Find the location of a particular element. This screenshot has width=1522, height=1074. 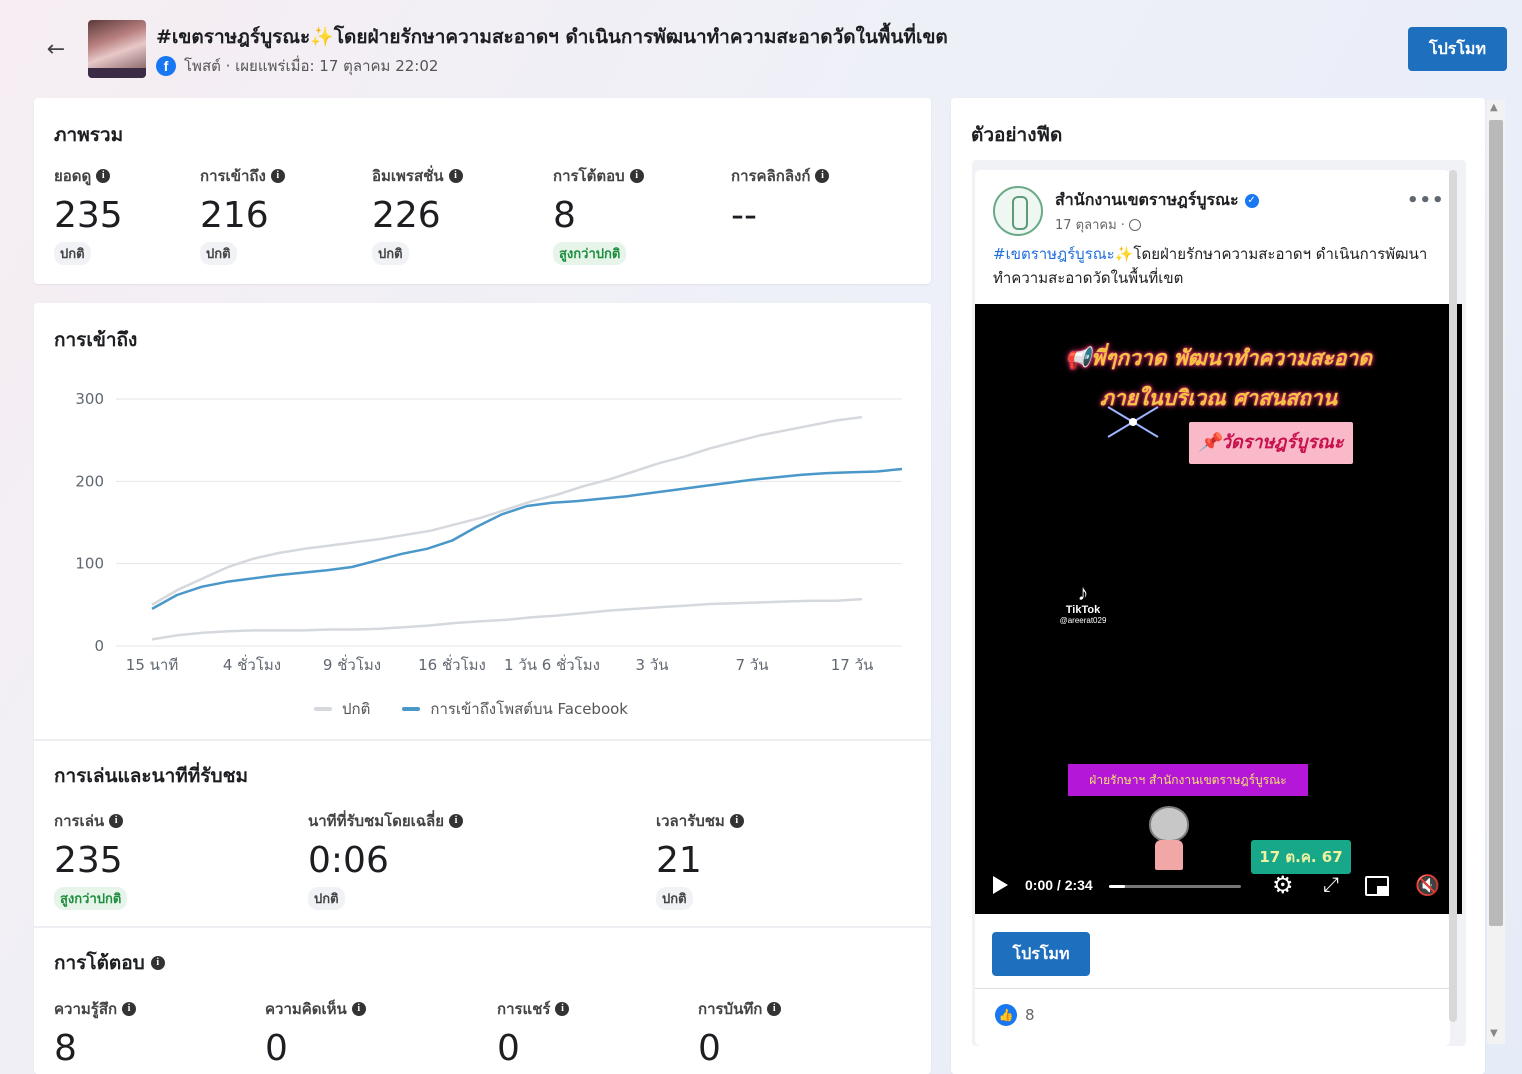

stat-label: ความรู้สึก is located at coordinates (86, 1009).